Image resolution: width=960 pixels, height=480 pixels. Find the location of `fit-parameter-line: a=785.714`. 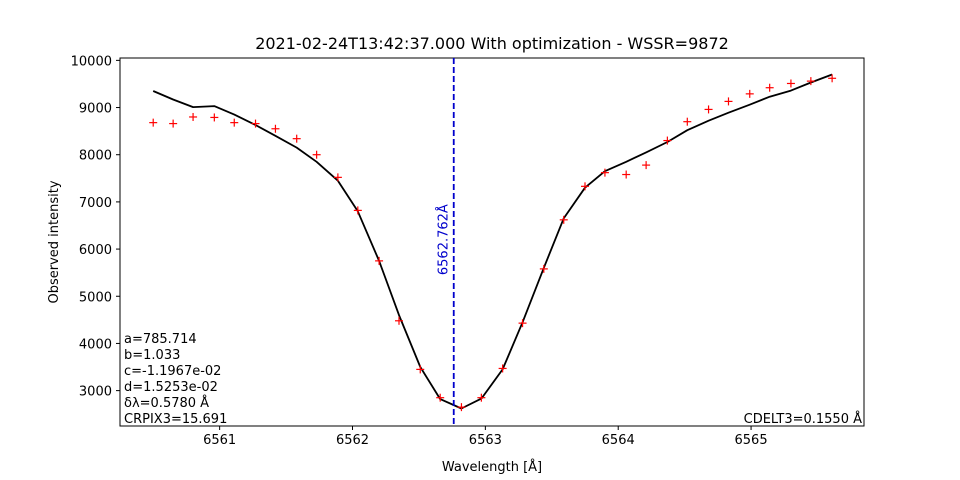

fit-parameter-line: a=785.714 is located at coordinates (160, 339).